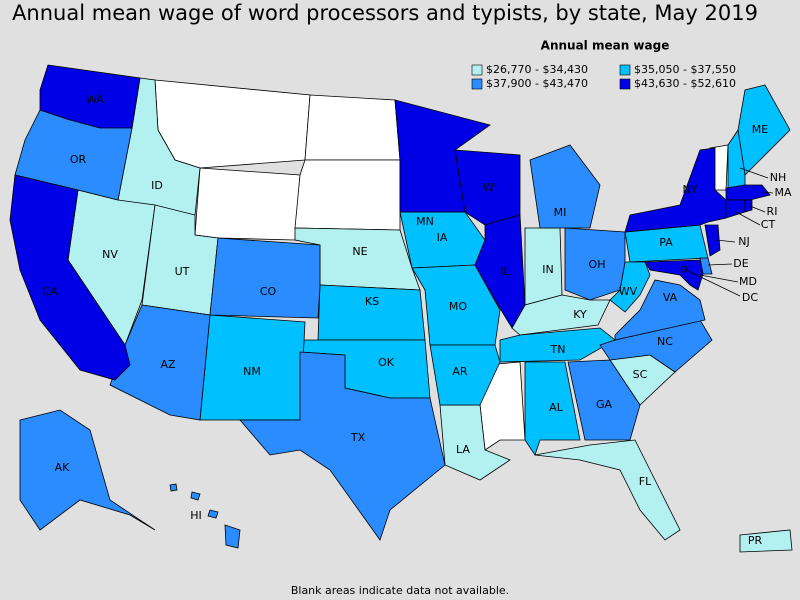 The width and height of the screenshot is (800, 600). I want to click on state-label: WA, so click(95, 99).